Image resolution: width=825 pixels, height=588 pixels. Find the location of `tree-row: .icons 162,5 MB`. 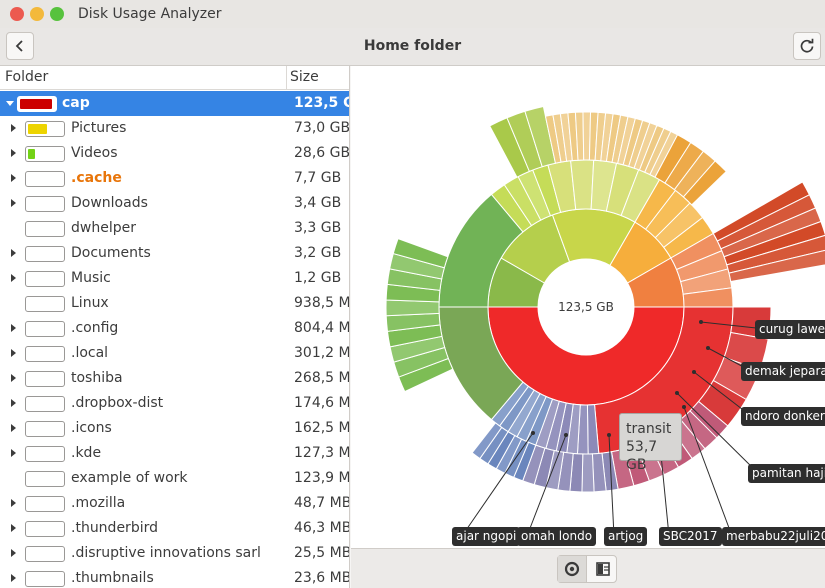

tree-row: .icons 162,5 MB is located at coordinates (174, 428).